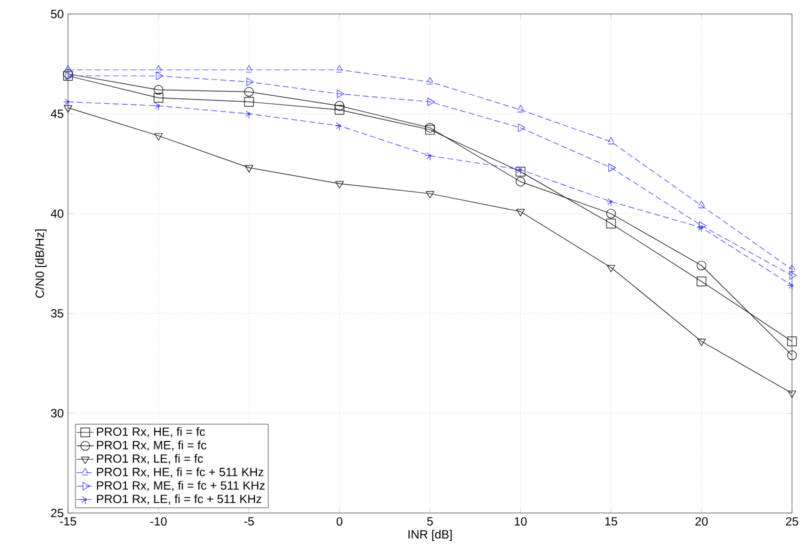 The width and height of the screenshot is (805, 559). What do you see at coordinates (158, 521) in the screenshot?
I see `x-tick-label: -10` at bounding box center [158, 521].